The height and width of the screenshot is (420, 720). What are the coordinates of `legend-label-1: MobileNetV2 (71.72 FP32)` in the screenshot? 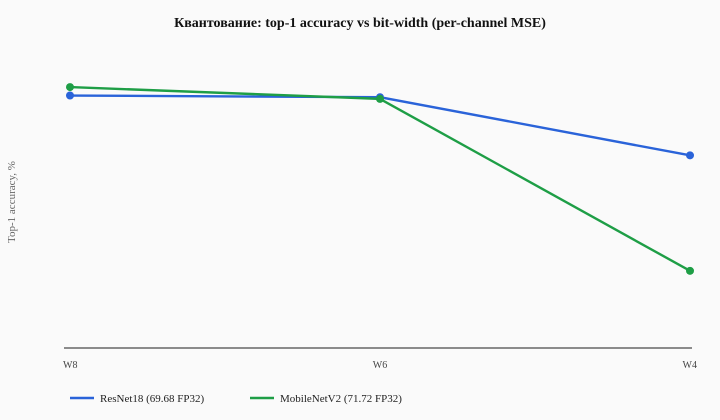 It's located at (341, 399).